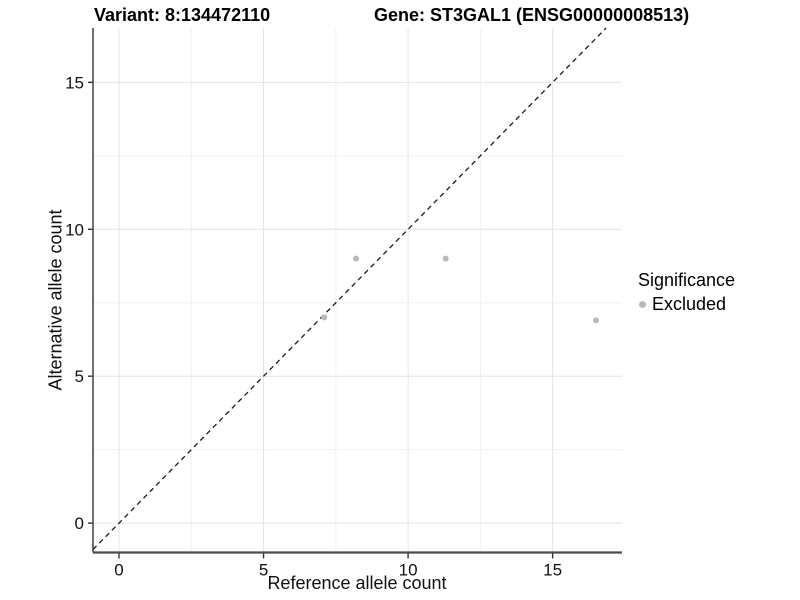 The height and width of the screenshot is (600, 800). Describe the element at coordinates (55, 300) in the screenshot. I see `y-axis-title: Alternative allele count` at that location.